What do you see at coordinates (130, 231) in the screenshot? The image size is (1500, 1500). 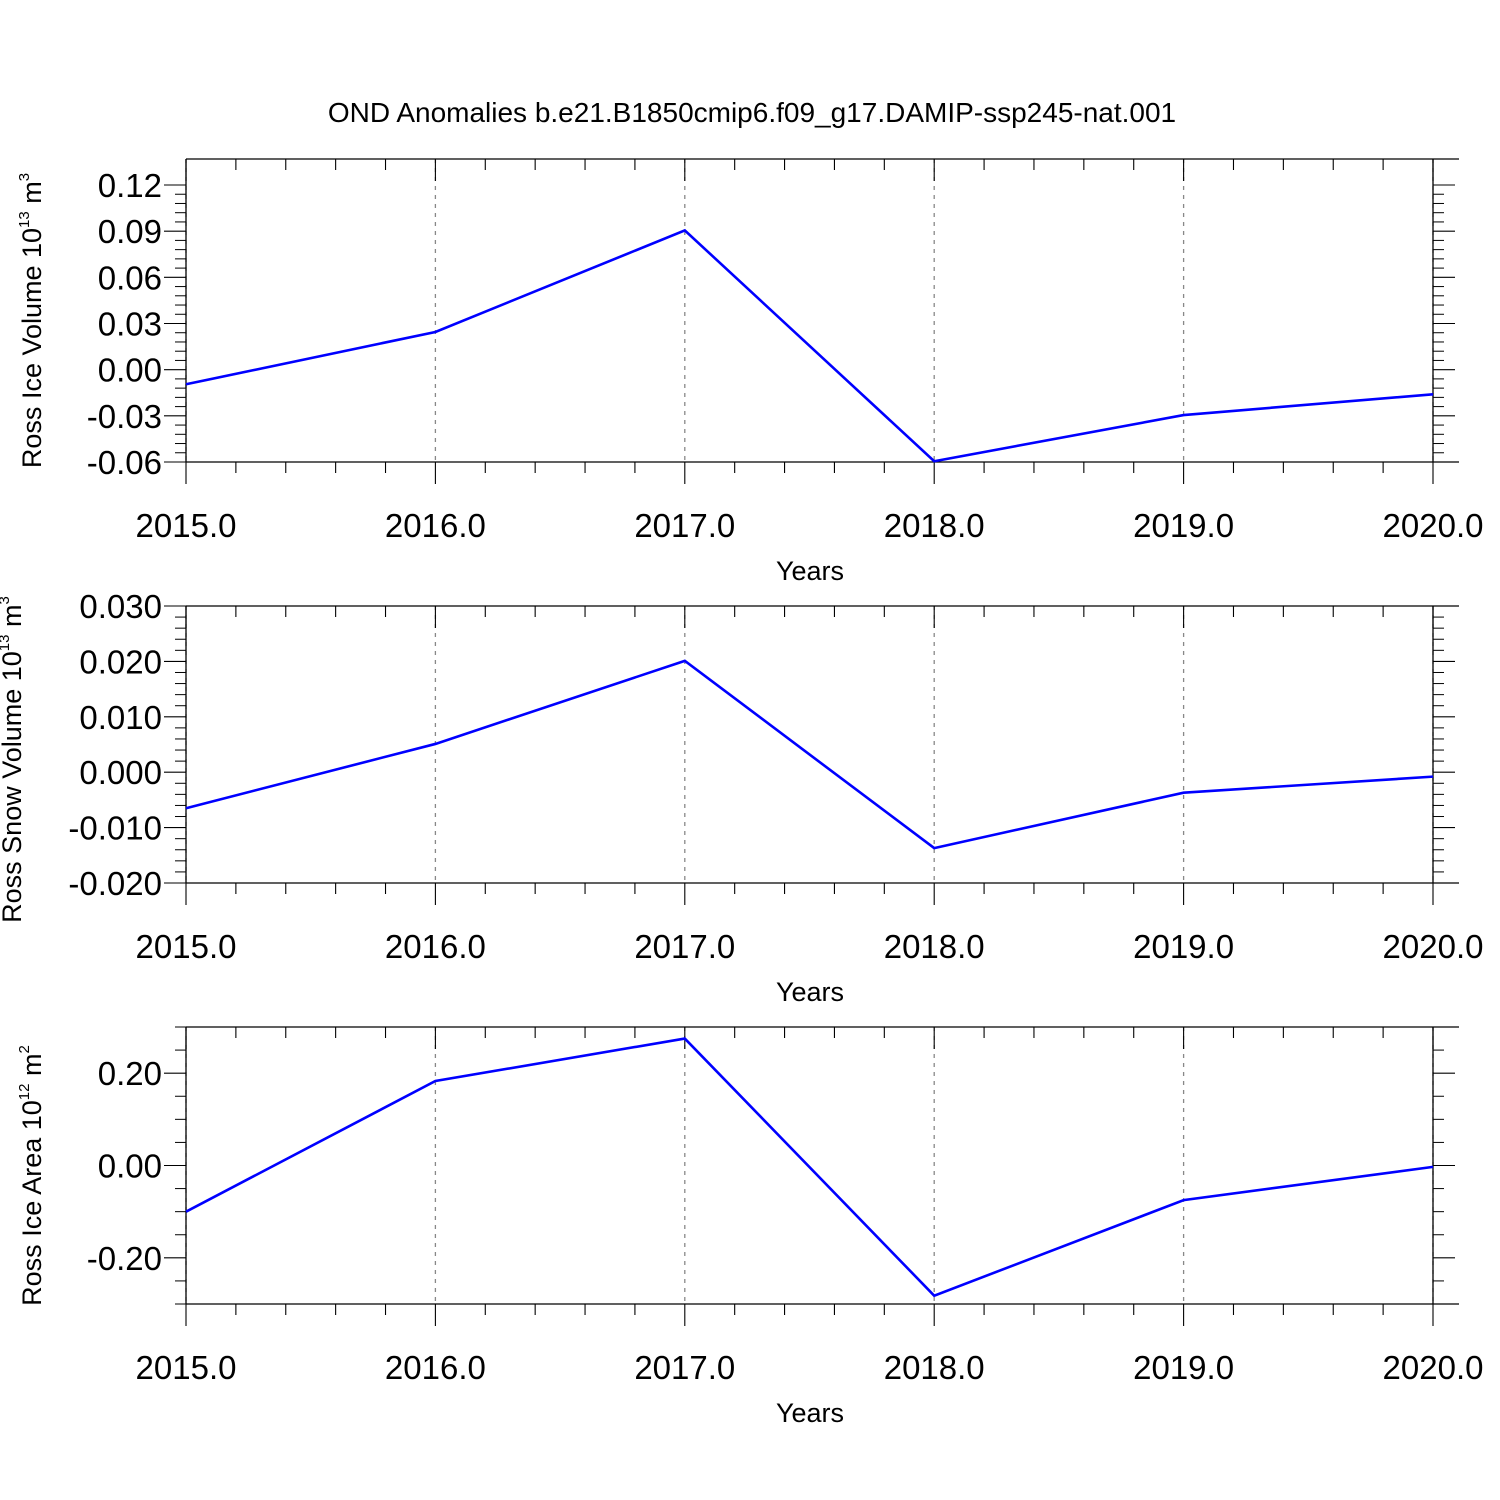 I see `y-tick-label: 0.09` at bounding box center [130, 231].